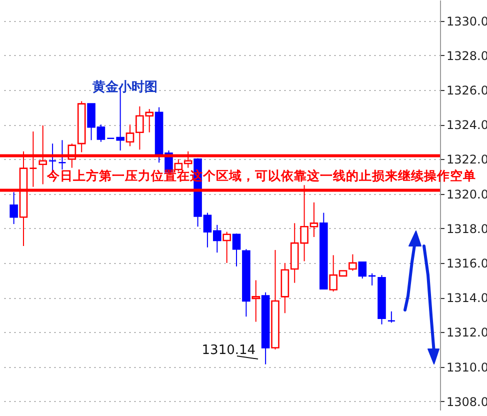  Describe the element at coordinates (229, 350) in the screenshot. I see `annotation: 1310.14` at that location.